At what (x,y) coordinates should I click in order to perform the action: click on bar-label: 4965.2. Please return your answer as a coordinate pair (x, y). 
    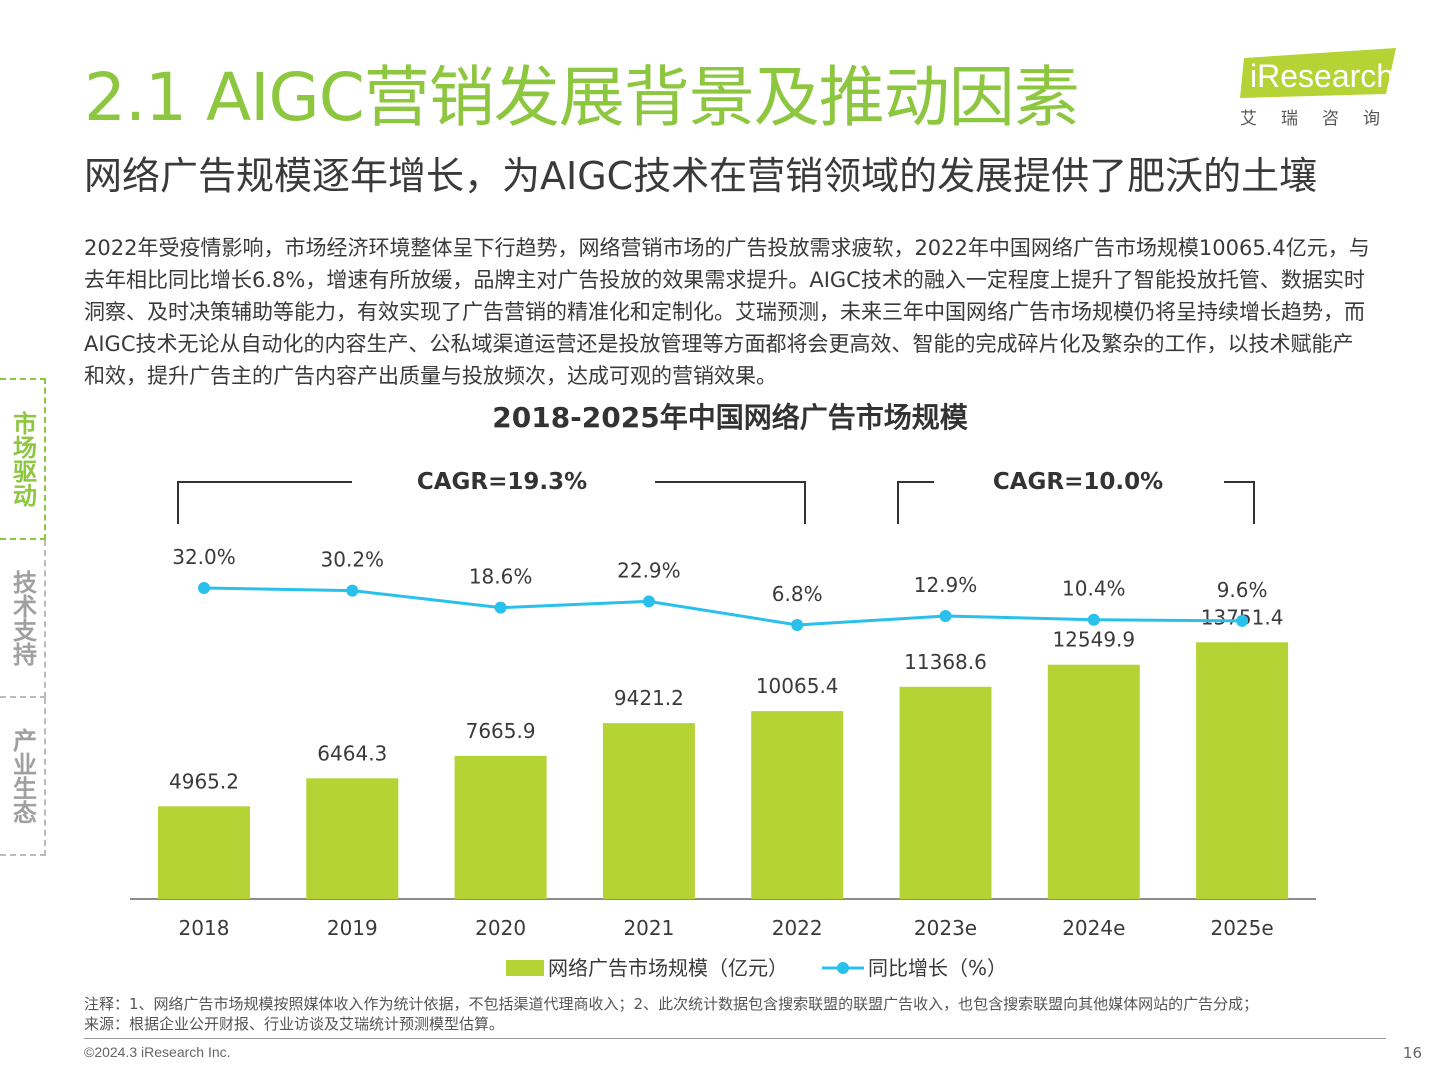
    Looking at the image, I should click on (204, 781).